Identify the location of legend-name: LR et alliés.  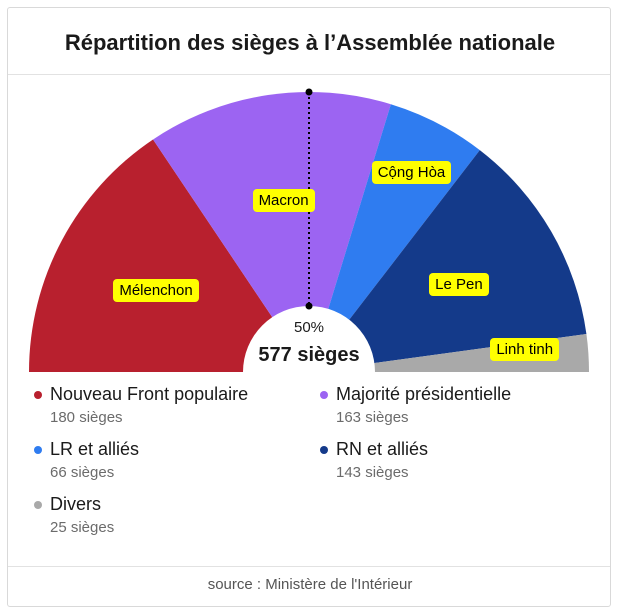
(95, 449).